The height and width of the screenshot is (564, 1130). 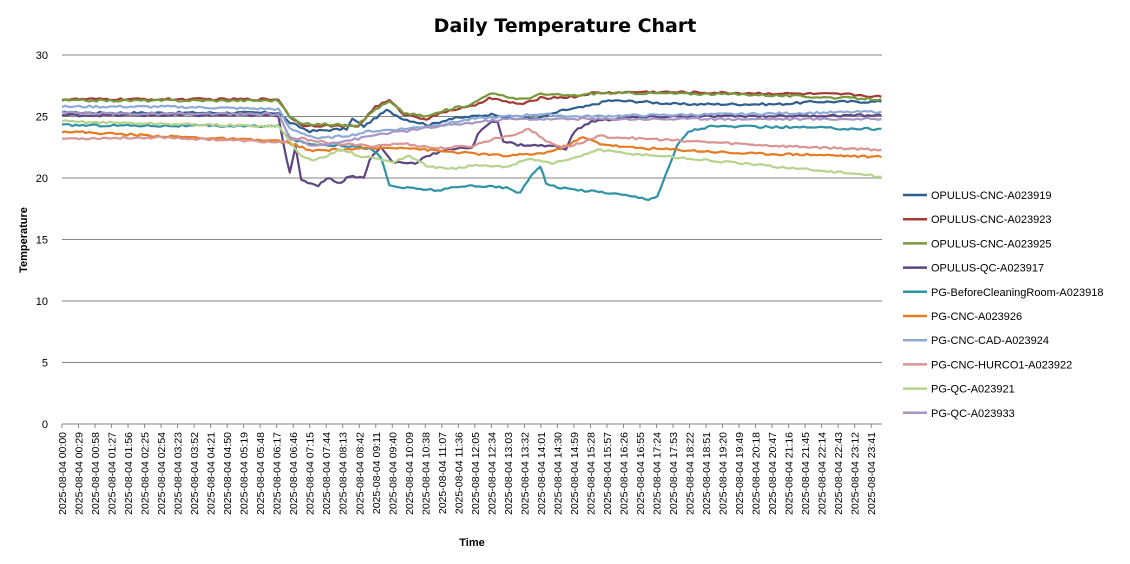 I want to click on x-tick-label: 2025-08-04 21:45, so click(x=806, y=473).